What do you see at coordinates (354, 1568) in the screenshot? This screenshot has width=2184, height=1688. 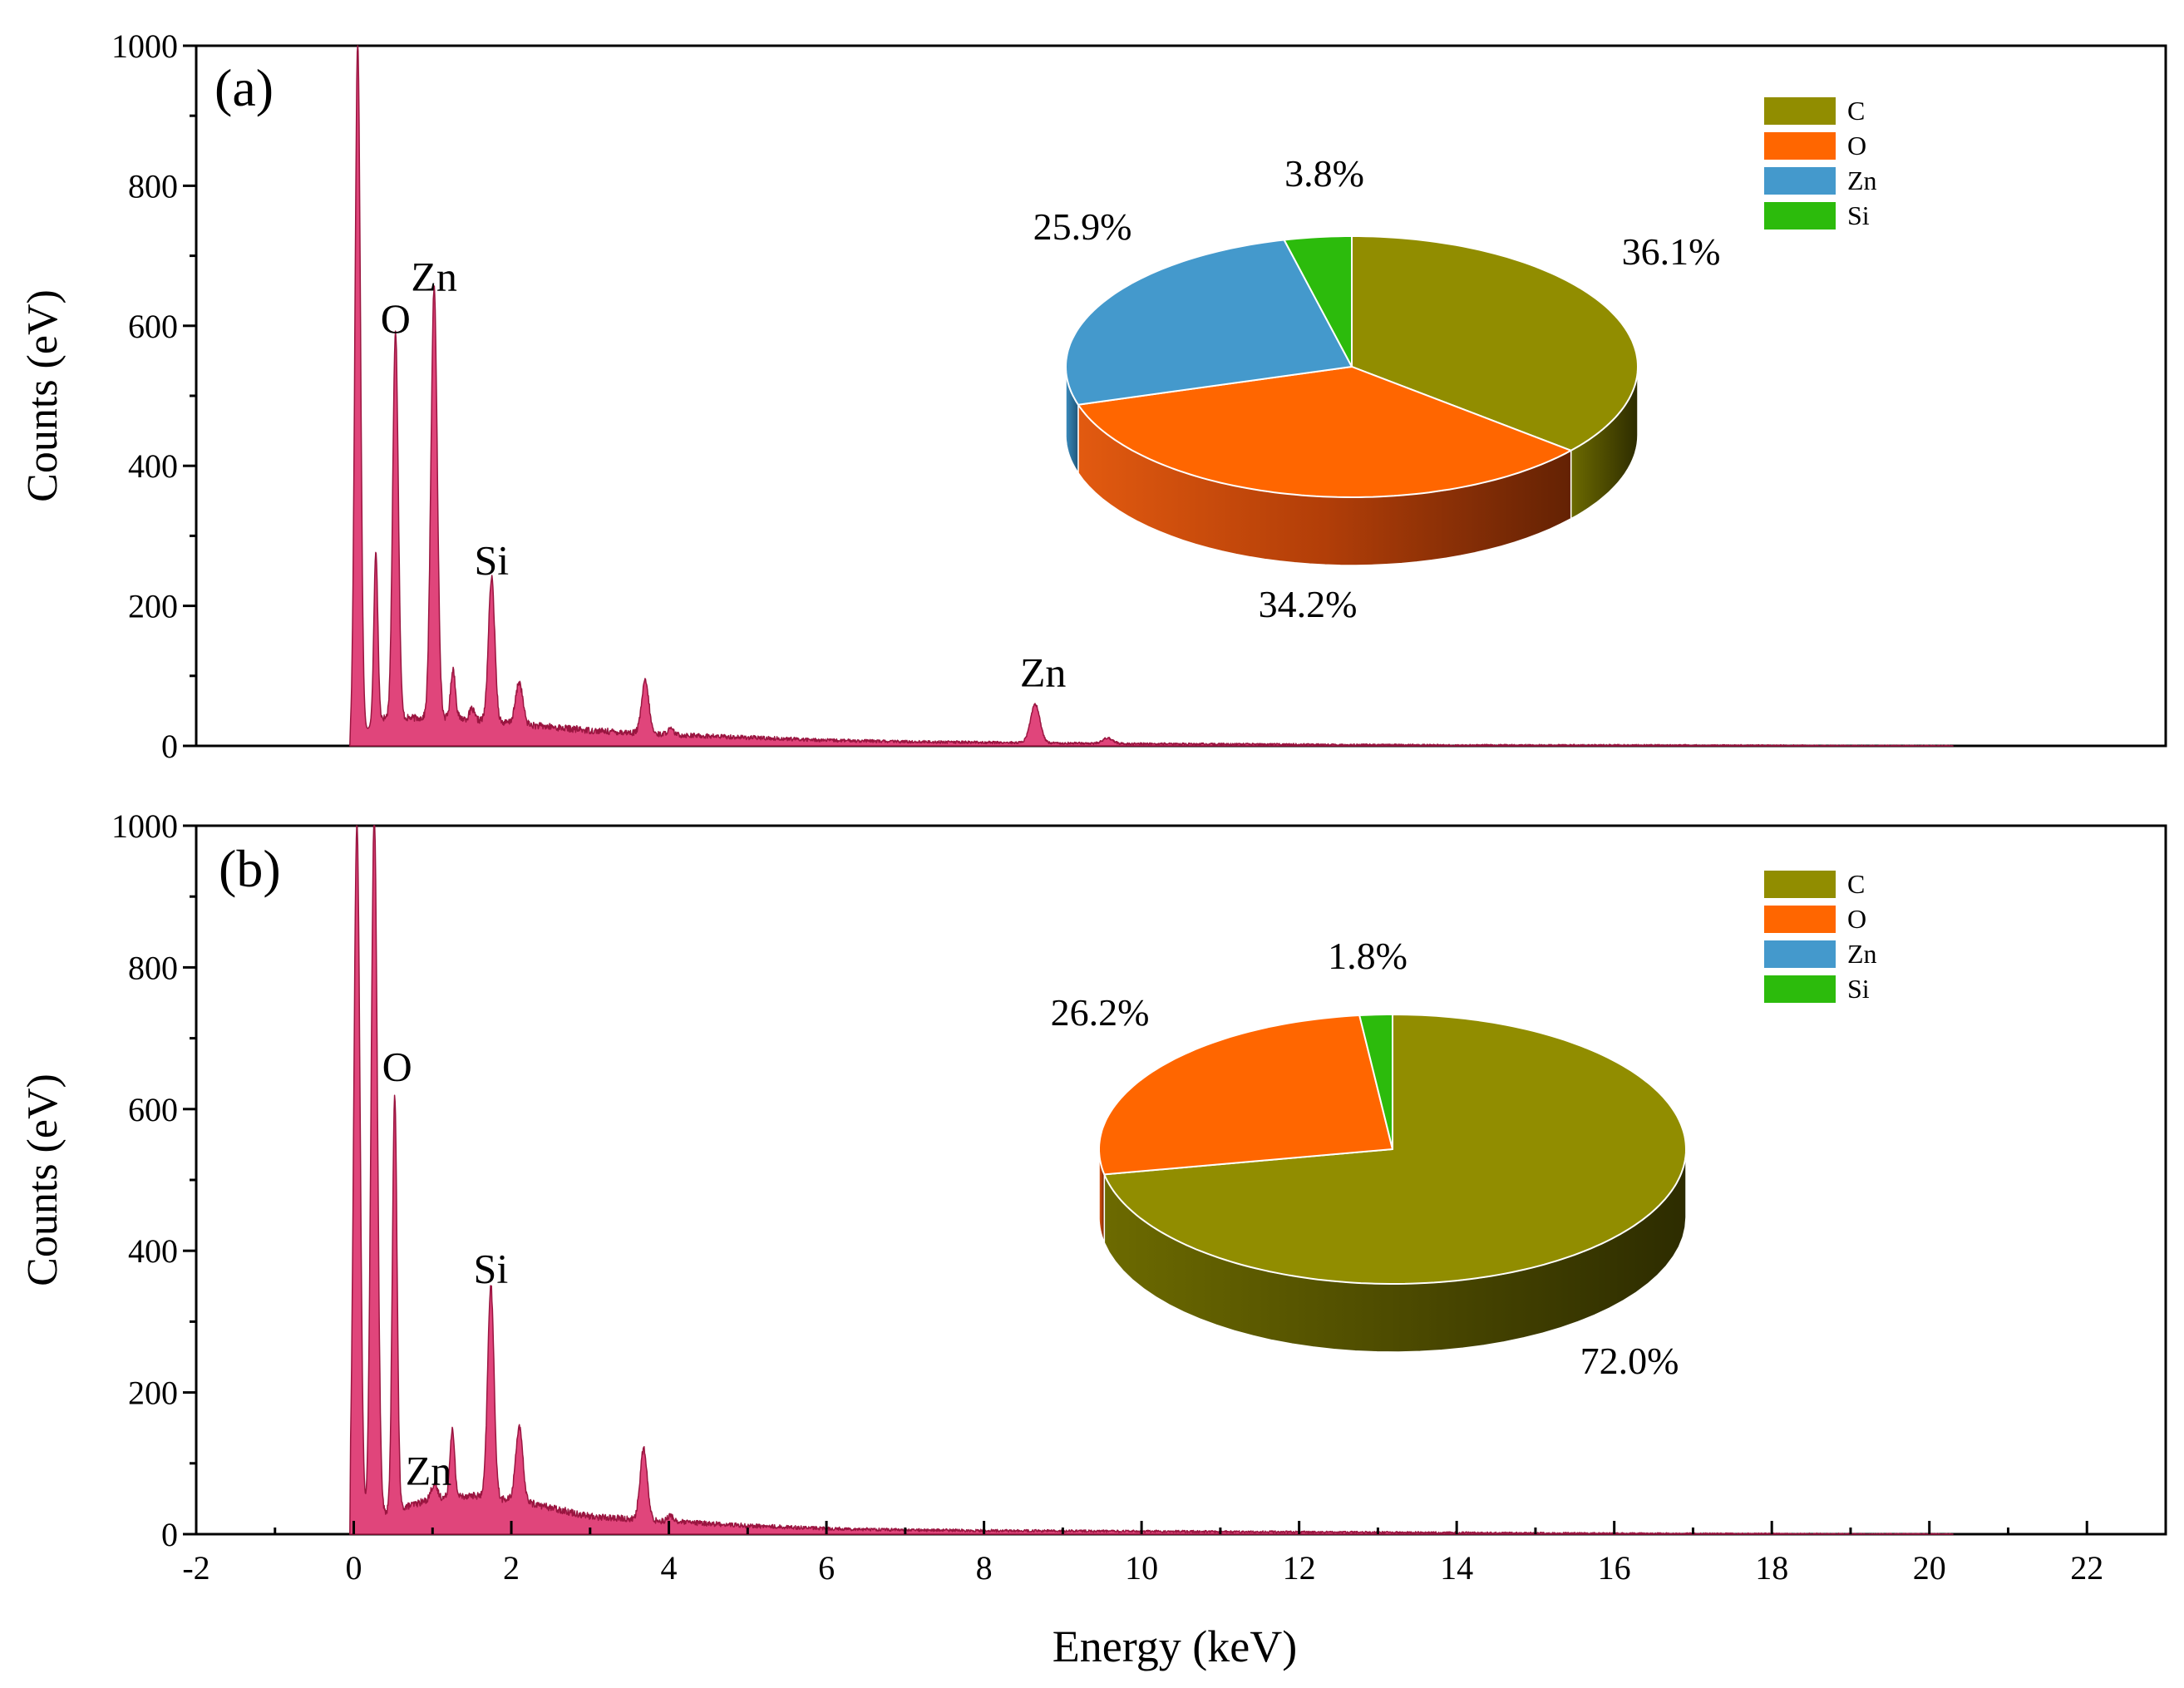 I see `x-tick-label: 0` at bounding box center [354, 1568].